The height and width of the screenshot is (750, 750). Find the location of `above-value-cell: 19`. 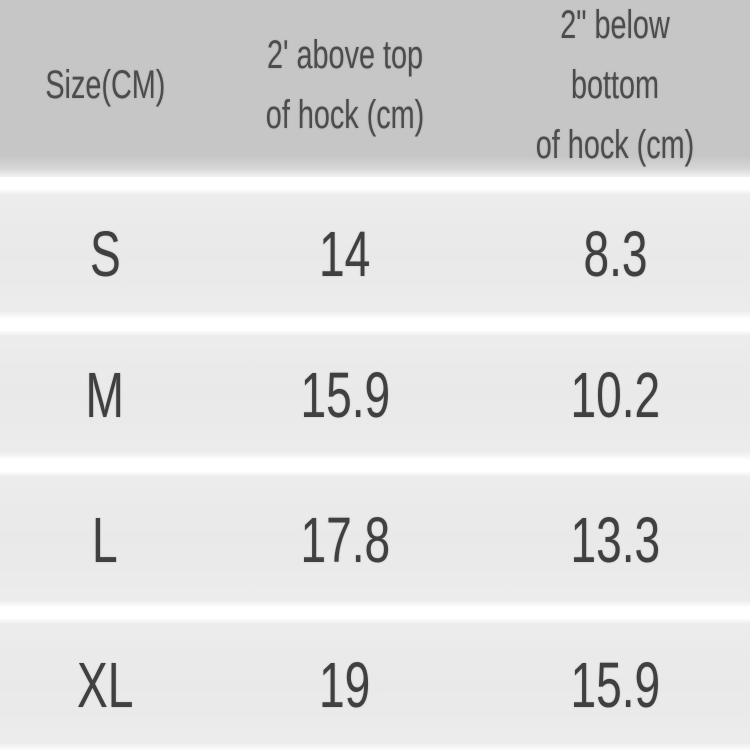

above-value-cell: 19 is located at coordinates (345, 684).